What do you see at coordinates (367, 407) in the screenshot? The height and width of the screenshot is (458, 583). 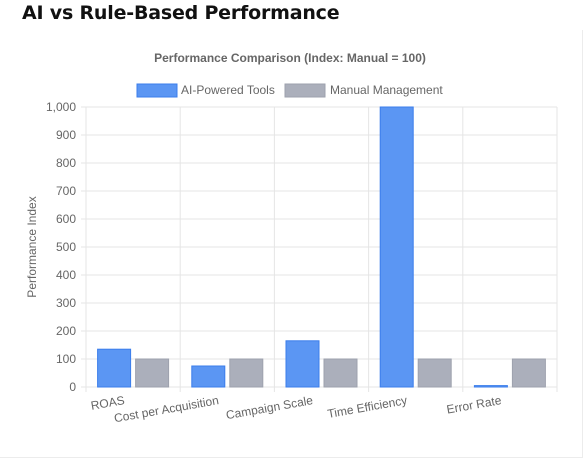 I see `x-tick-label: Time Efficiency` at bounding box center [367, 407].